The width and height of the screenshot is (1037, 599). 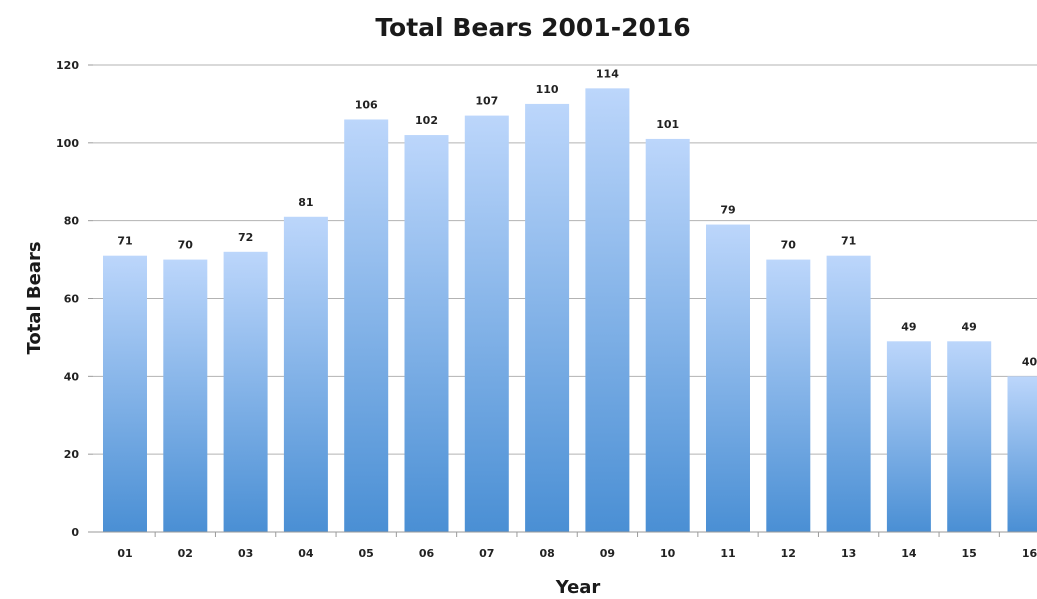 I want to click on data-label-15: 49, so click(x=969, y=326).